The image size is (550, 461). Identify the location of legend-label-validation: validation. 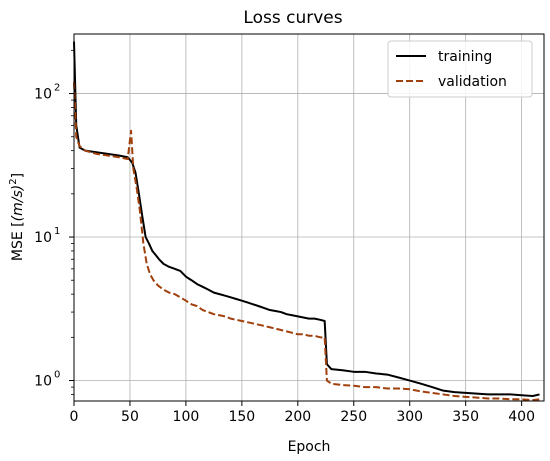
(472, 82).